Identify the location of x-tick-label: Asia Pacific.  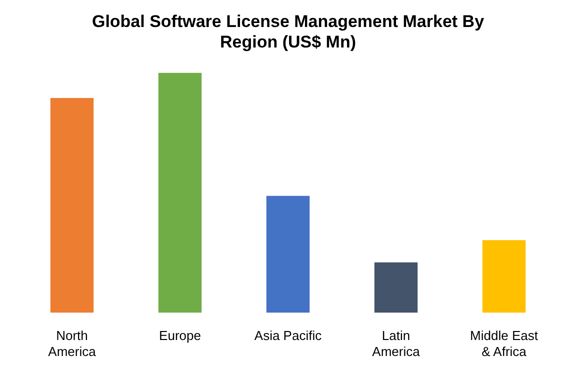
(288, 336).